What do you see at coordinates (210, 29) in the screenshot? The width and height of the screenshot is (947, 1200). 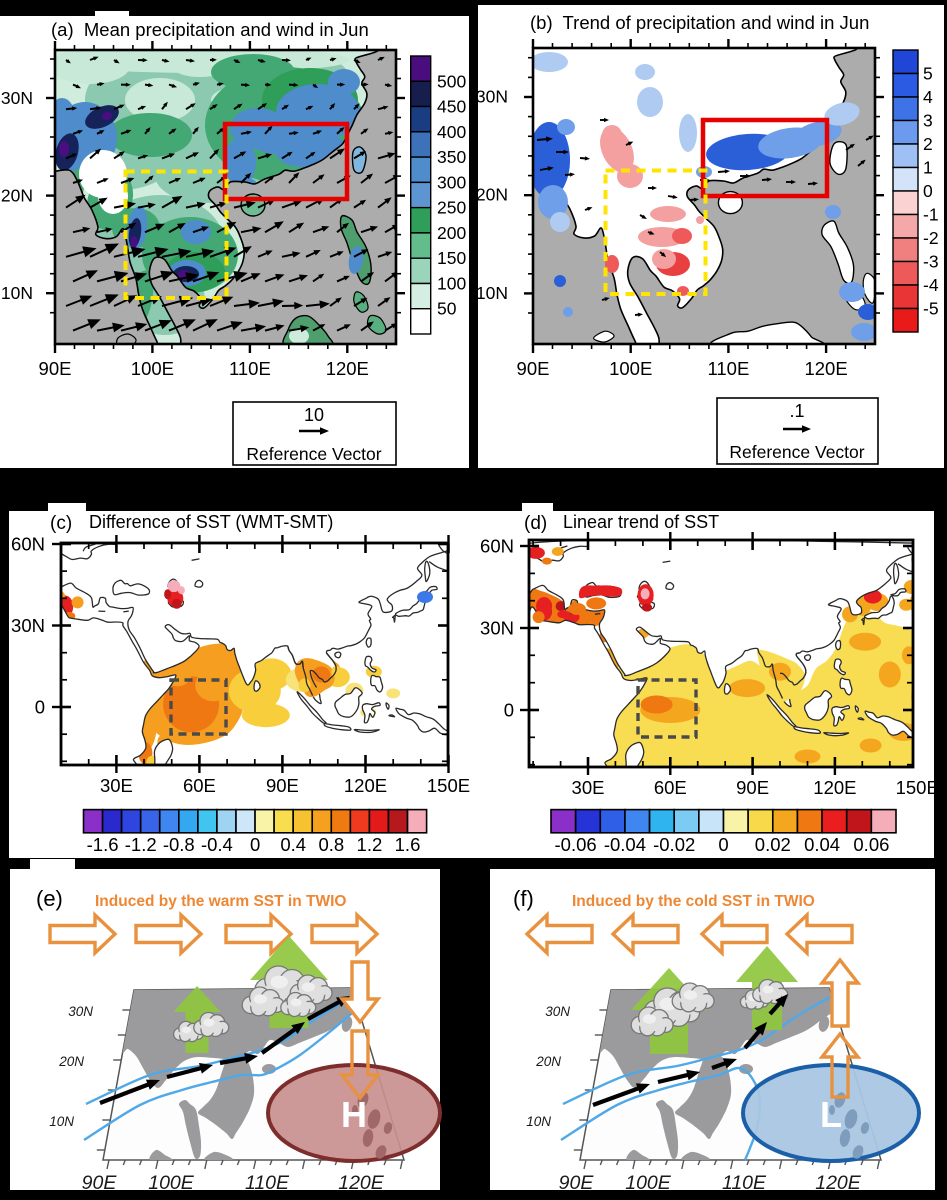 I see `svg-text:(a) Mean precipitation and wi: (a) Mean precipitation and wind in Jun` at bounding box center [210, 29].